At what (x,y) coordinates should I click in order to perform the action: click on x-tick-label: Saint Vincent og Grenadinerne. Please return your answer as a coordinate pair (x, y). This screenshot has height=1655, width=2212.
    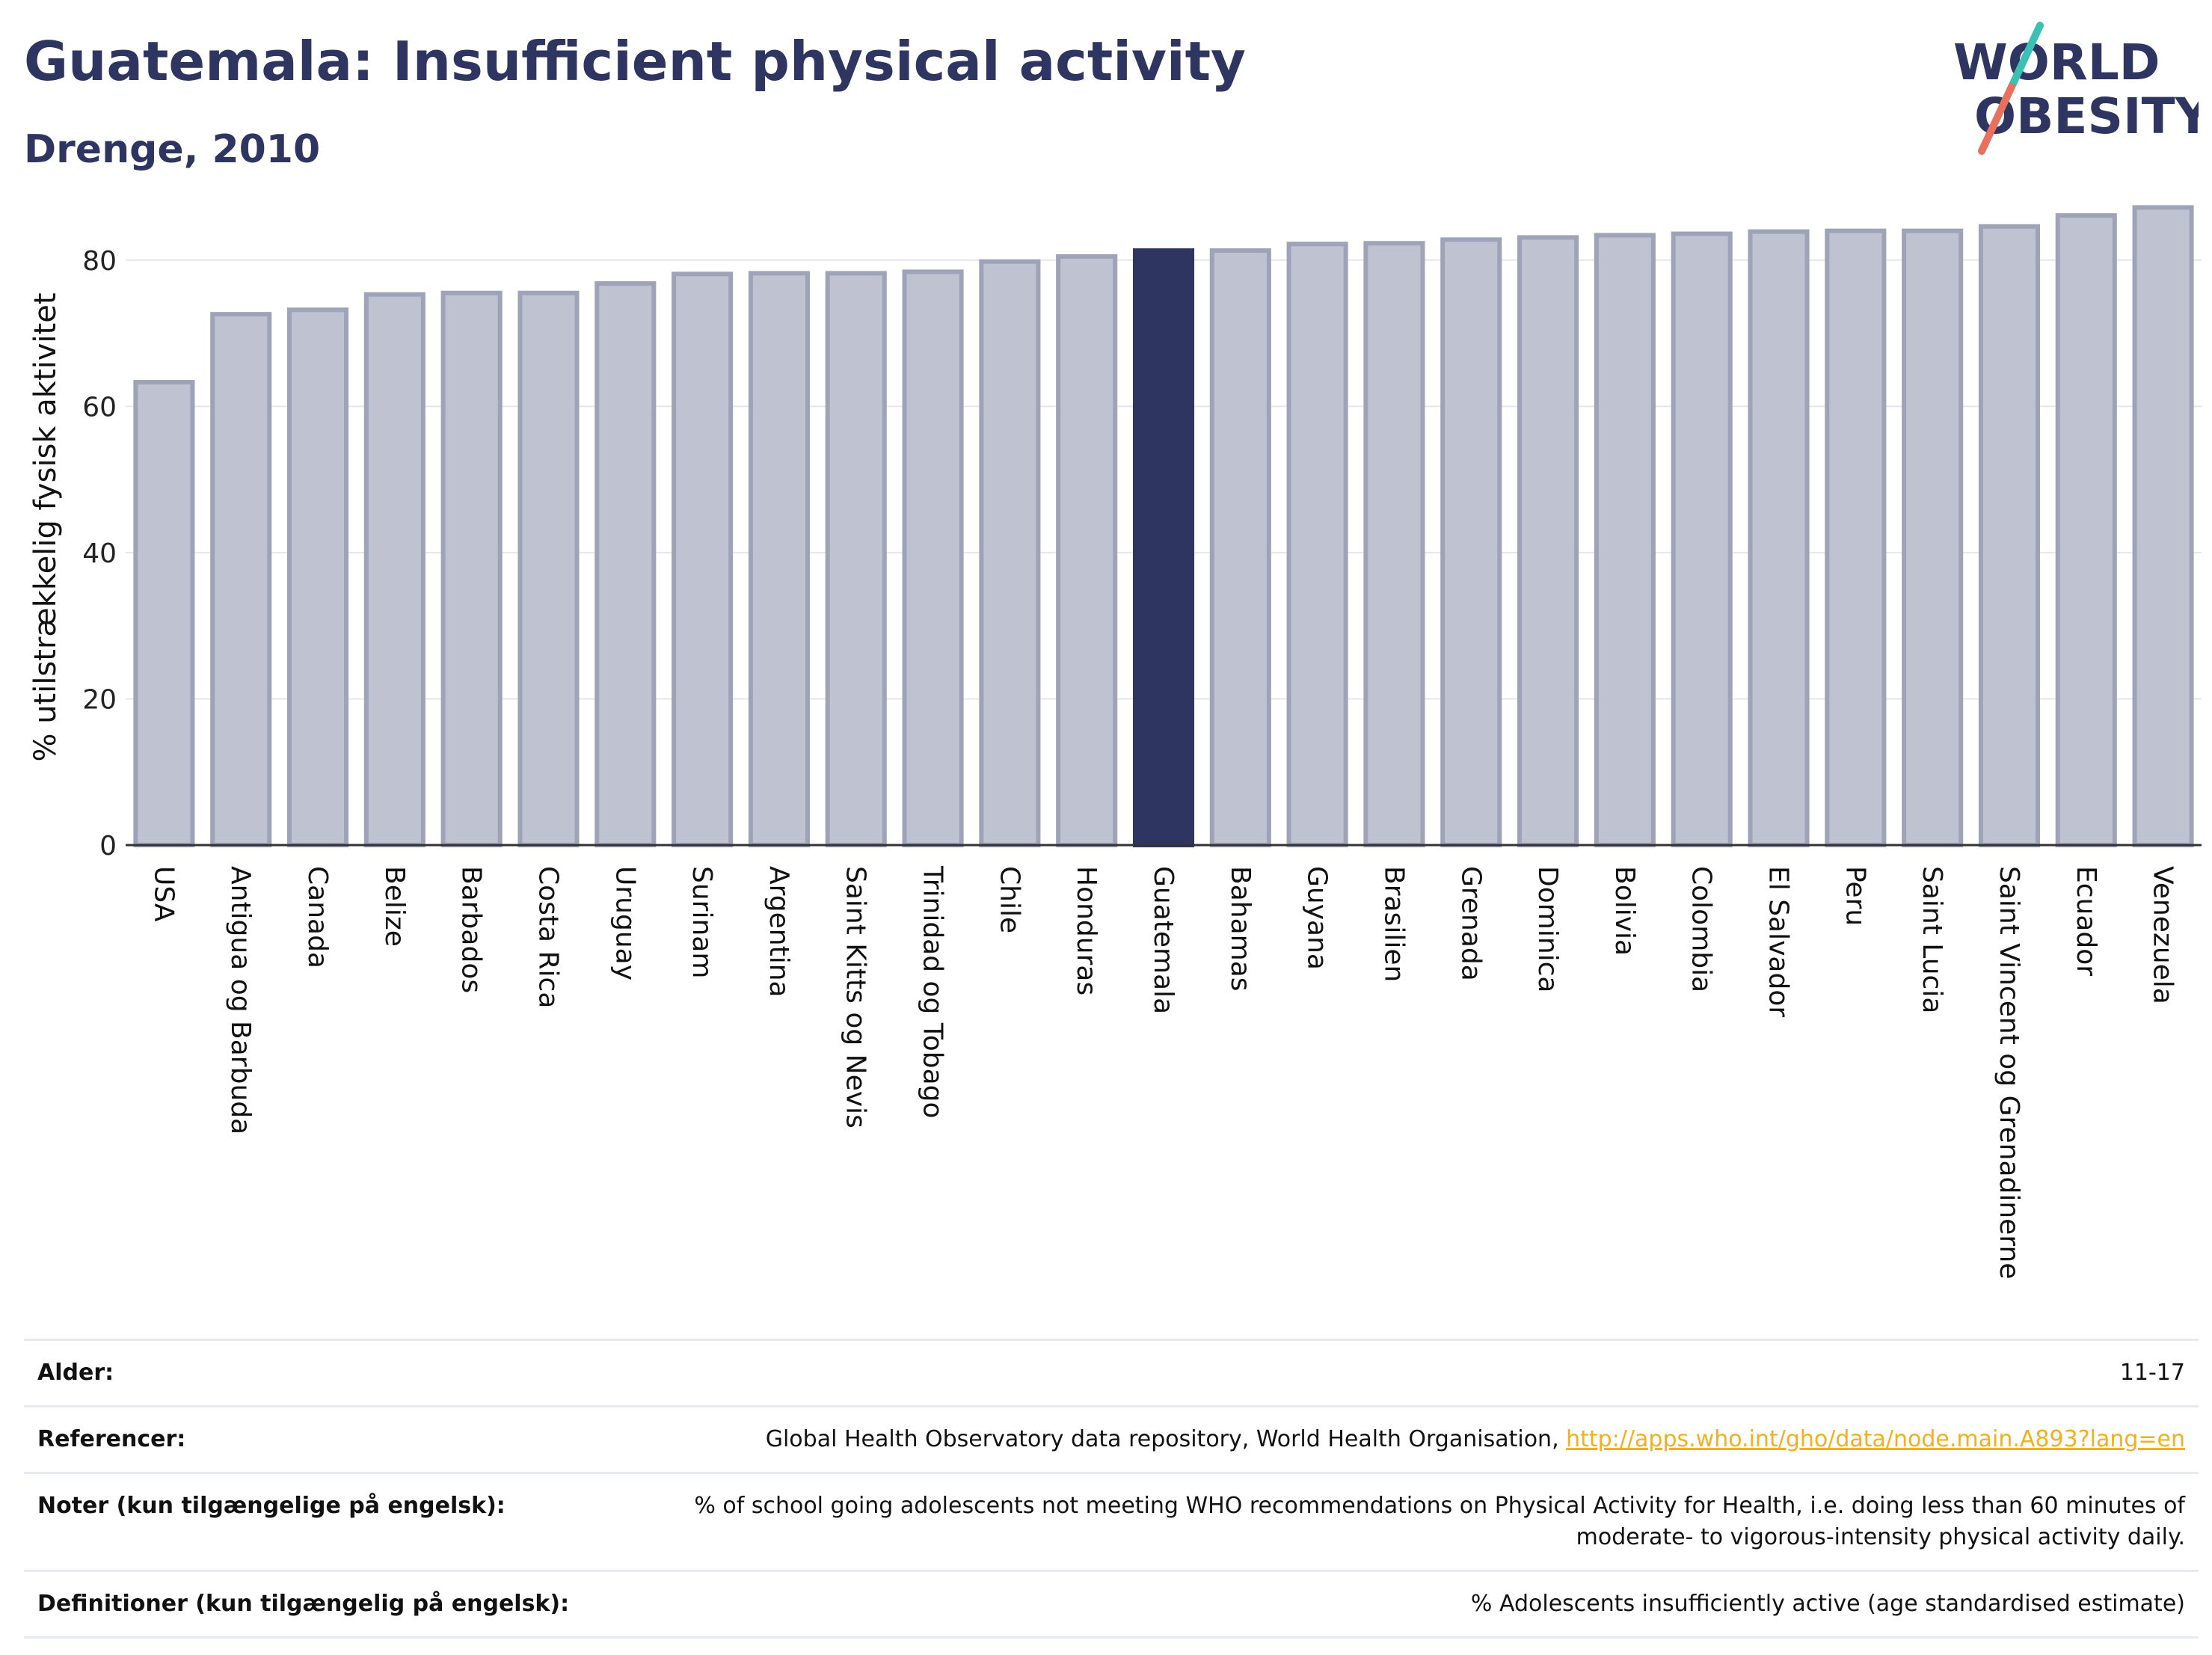
    Looking at the image, I should click on (2009, 1072).